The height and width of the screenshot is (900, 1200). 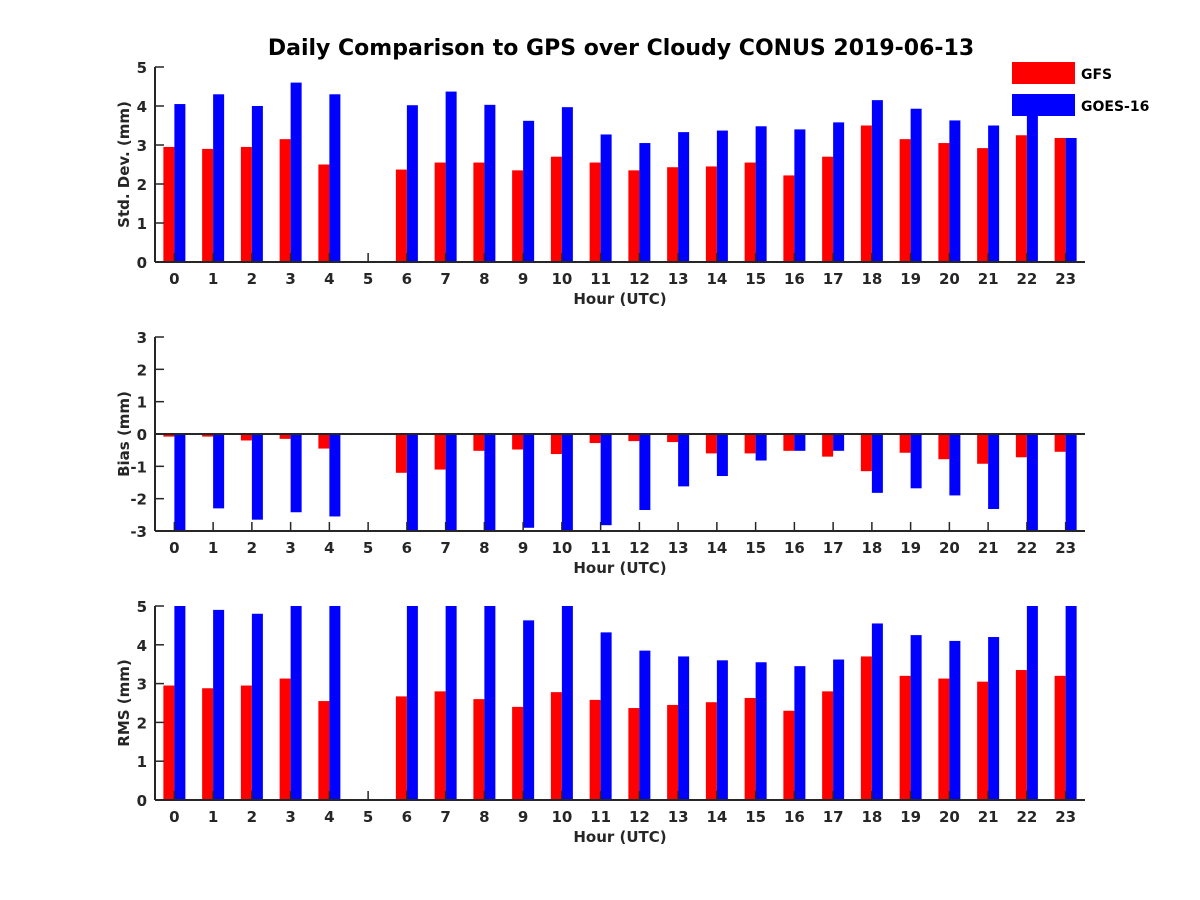 I want to click on bar-goes16-p1-h2, so click(x=257, y=184).